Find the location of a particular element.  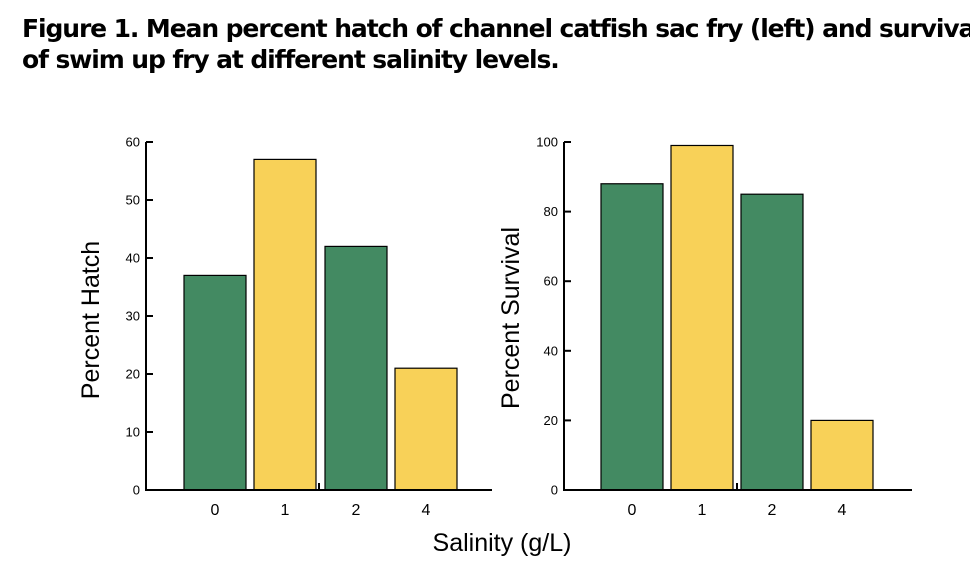

survival-y-tick-label-80: 80 is located at coordinates (551, 211).